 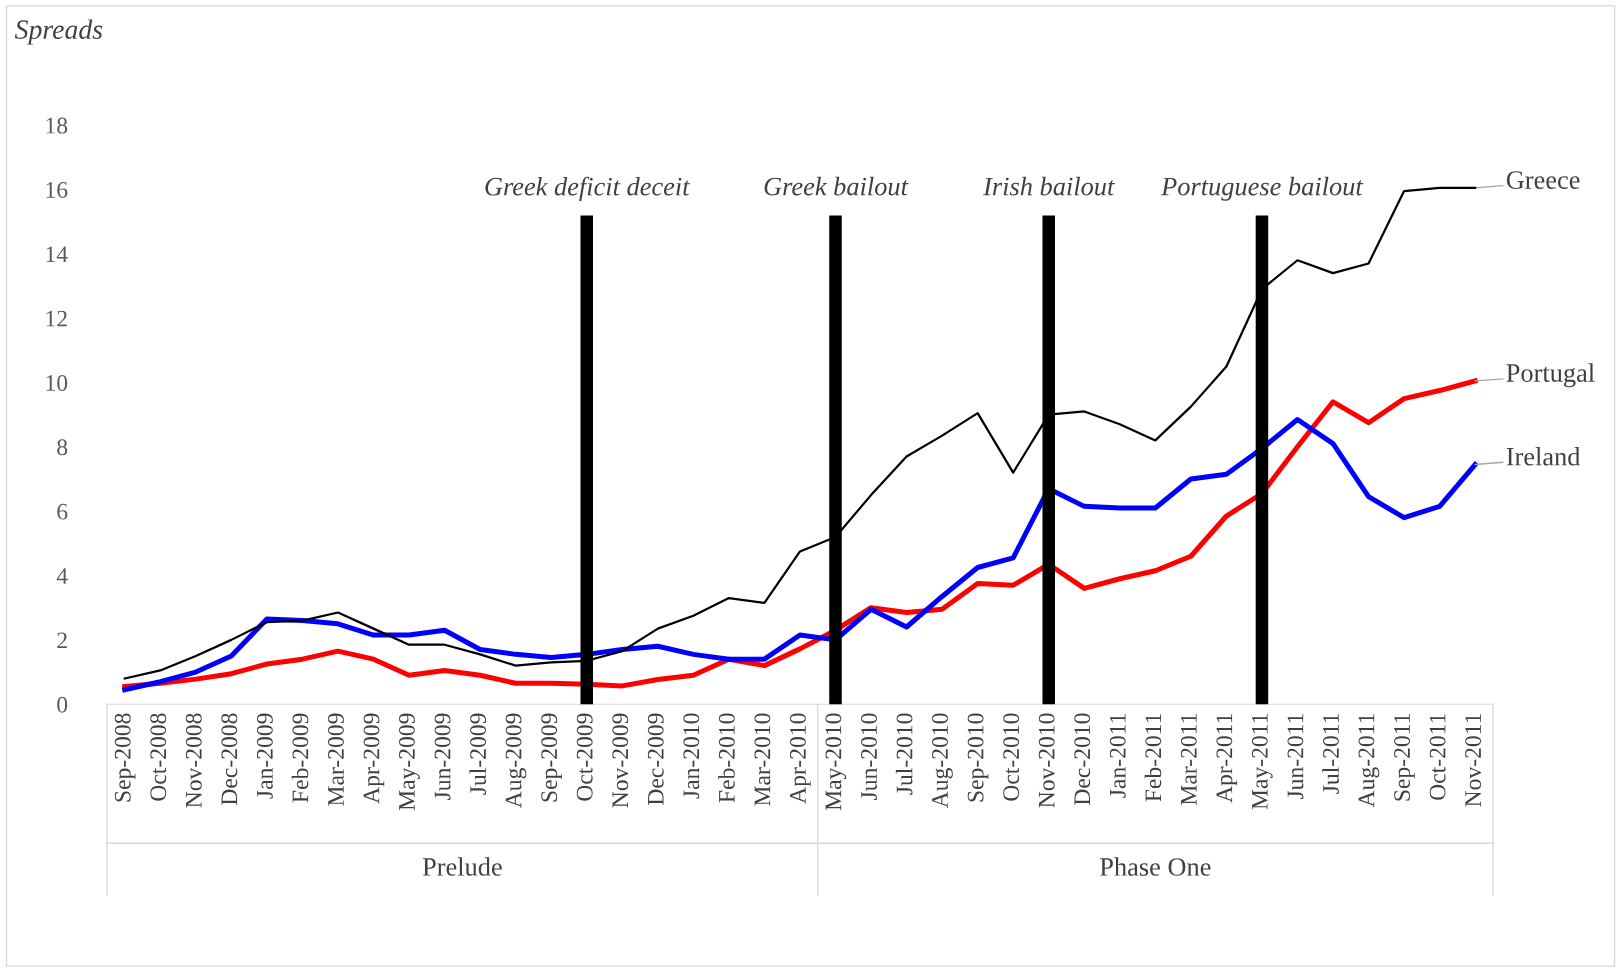 What do you see at coordinates (300, 758) in the screenshot?
I see `x-tick-label: Feb-2009` at bounding box center [300, 758].